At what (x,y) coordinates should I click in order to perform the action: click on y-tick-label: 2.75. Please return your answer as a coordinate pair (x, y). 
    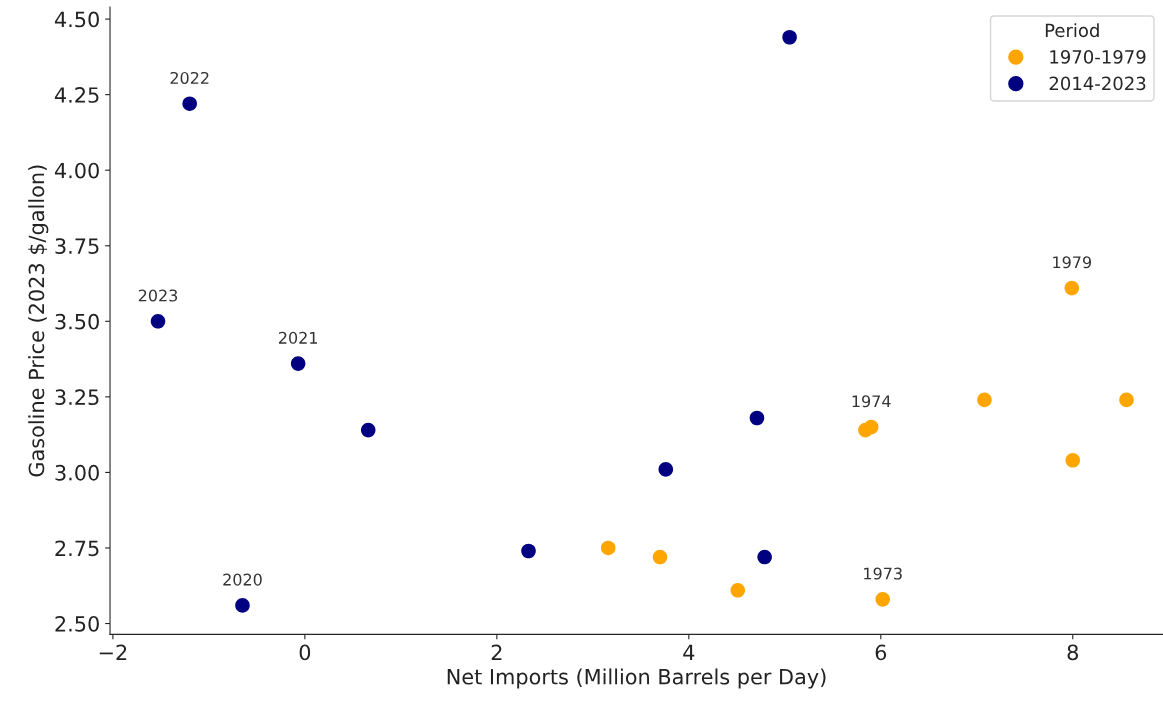
    Looking at the image, I should click on (77, 548).